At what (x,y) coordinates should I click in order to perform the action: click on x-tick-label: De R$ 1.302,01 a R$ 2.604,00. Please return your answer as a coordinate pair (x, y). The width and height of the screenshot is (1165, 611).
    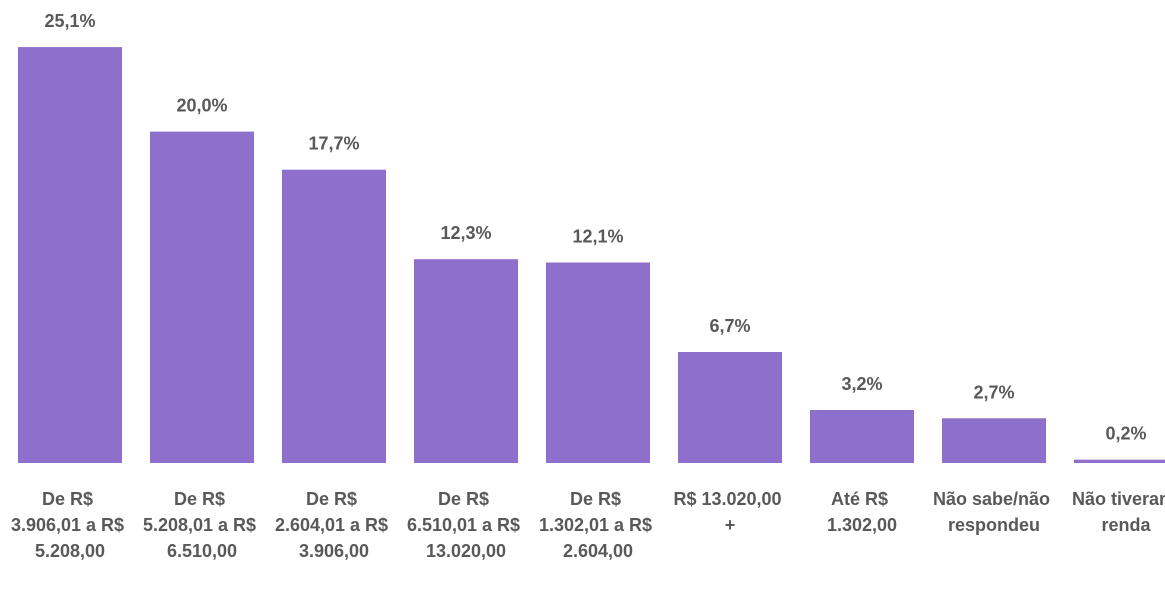
    Looking at the image, I should click on (598, 525).